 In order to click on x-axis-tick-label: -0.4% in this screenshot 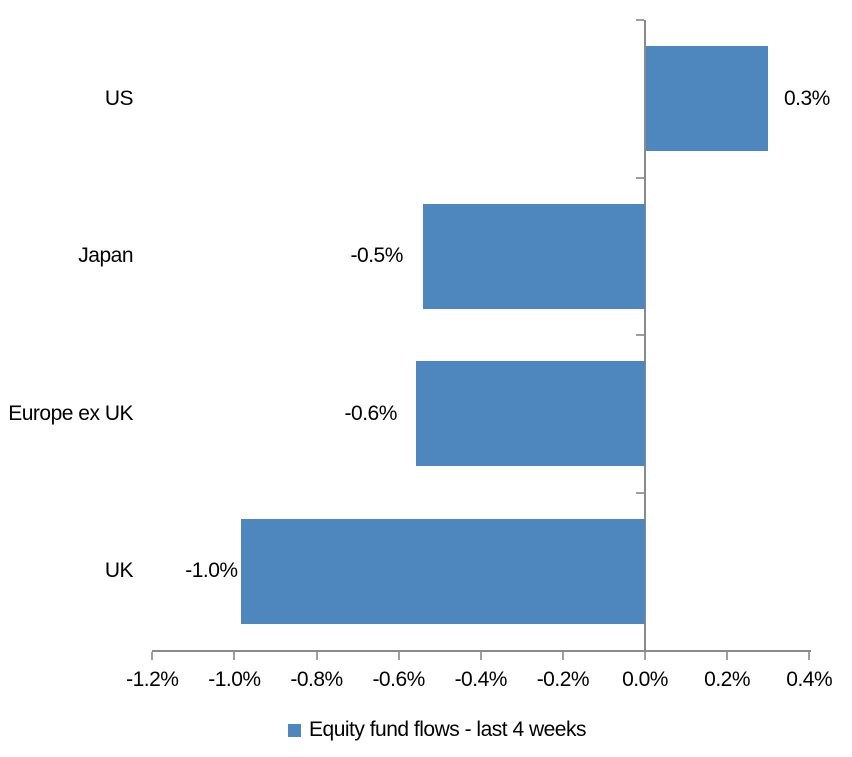, I will do `click(481, 679)`.